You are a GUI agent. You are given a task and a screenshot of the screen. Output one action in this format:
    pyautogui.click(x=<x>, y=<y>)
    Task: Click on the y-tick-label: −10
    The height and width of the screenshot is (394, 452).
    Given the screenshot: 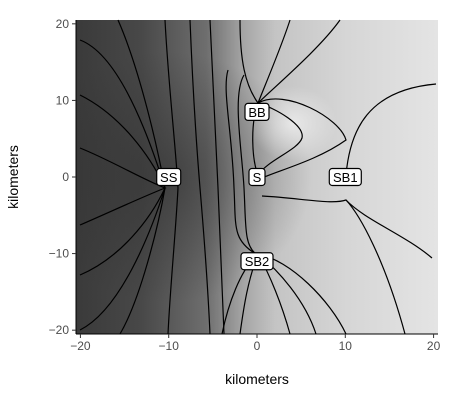 What is the action you would take?
    pyautogui.click(x=59, y=254)
    